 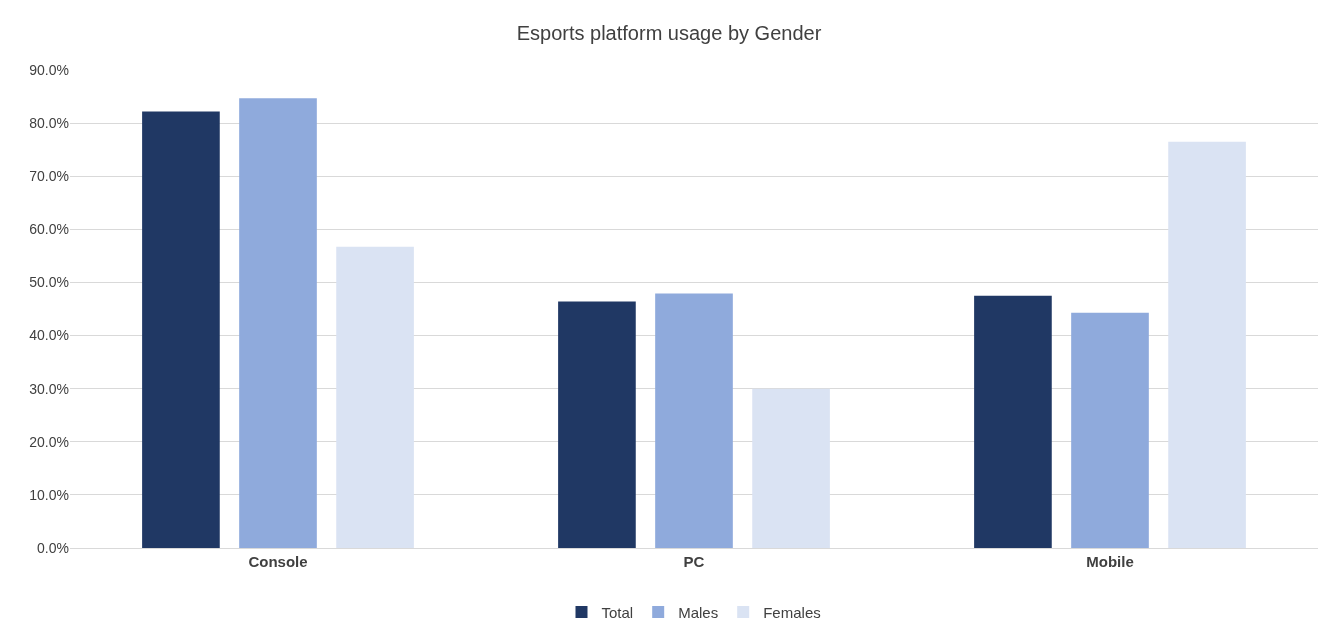 What do you see at coordinates (49, 229) in the screenshot?
I see `y-tick-label: 60.0%` at bounding box center [49, 229].